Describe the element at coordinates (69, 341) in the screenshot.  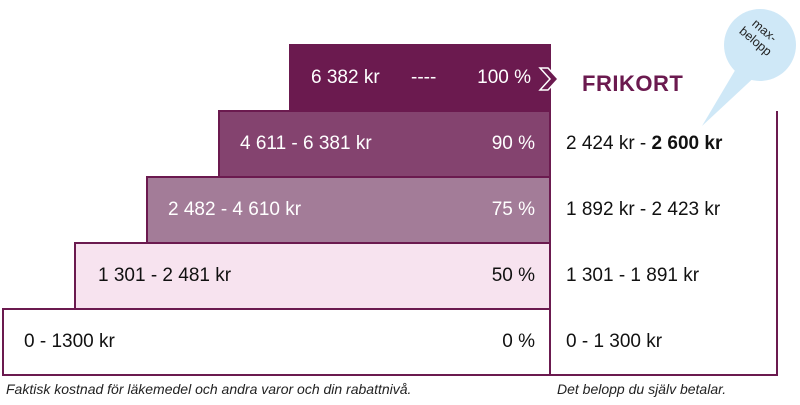
I see `level-range: 0 - 1300 kr` at that location.